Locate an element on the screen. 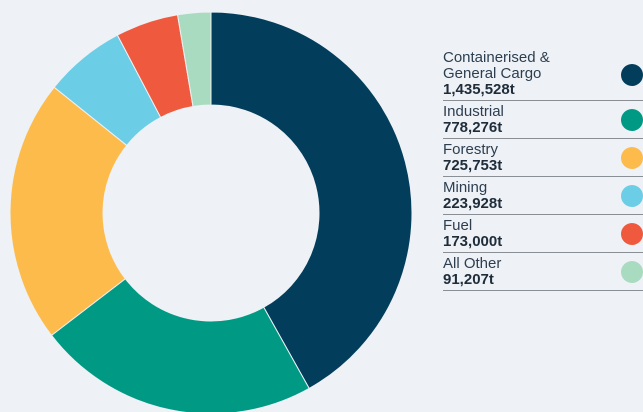  legend-value: 91,207t is located at coordinates (468, 279).